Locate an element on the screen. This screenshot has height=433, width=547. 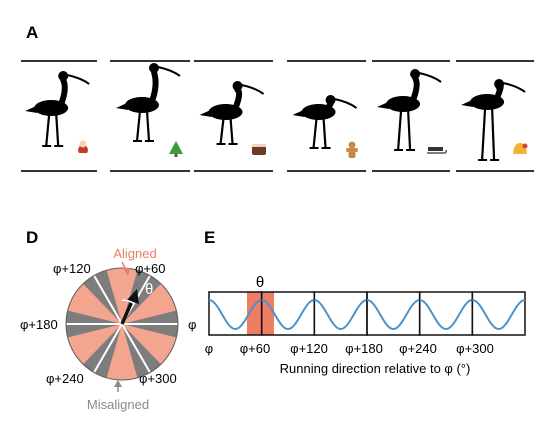
direction-wheel is located at coordinates (122, 324).